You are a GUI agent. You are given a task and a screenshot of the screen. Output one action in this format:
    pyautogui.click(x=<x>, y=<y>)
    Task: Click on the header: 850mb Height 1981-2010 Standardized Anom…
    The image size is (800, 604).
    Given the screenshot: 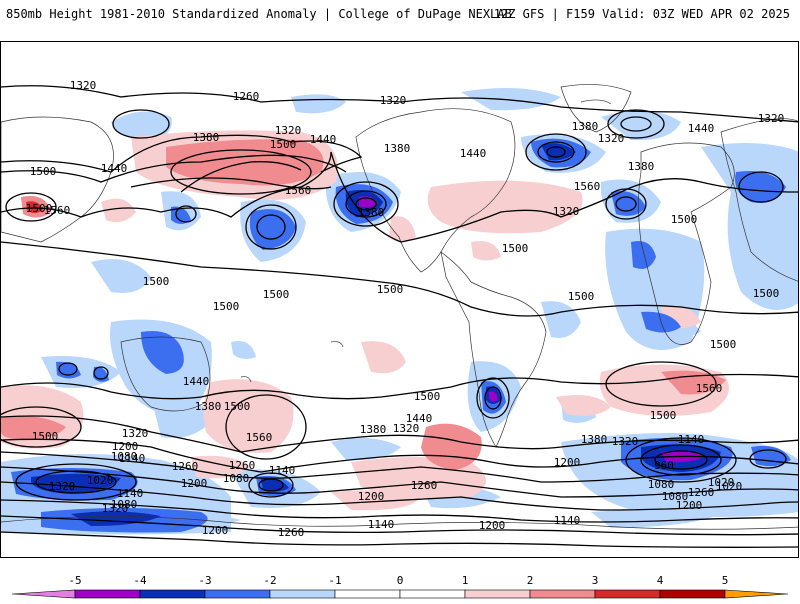 What is the action you would take?
    pyautogui.click(x=400, y=14)
    